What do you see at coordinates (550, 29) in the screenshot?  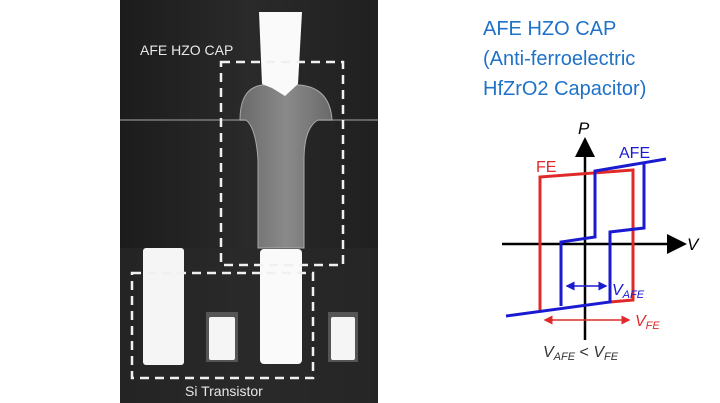 I see `title-line-1: AFE HZO CAP` at bounding box center [550, 29].